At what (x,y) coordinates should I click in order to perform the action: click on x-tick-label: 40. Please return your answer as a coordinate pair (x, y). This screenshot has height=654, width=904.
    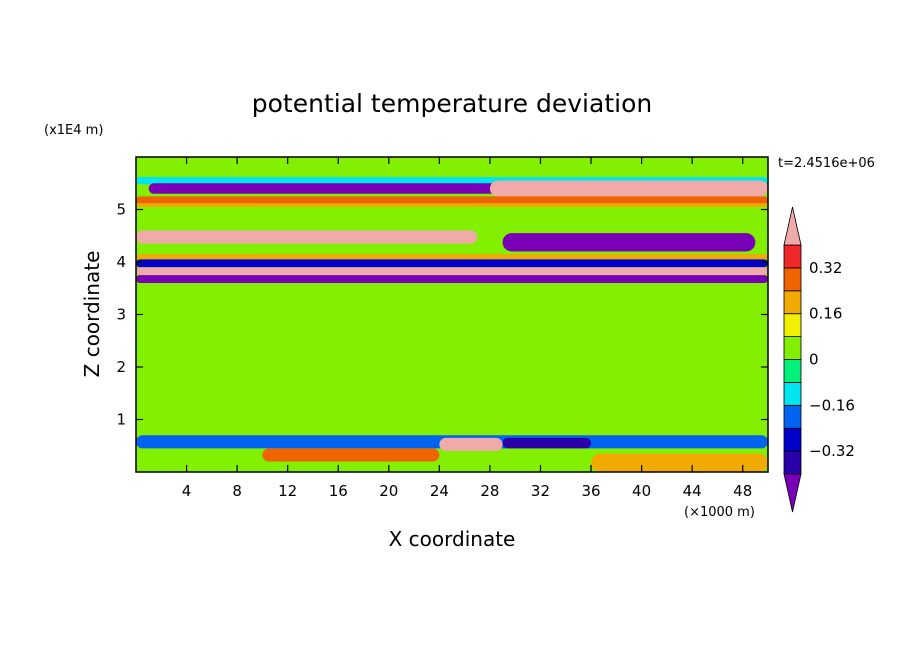
    Looking at the image, I should click on (641, 491).